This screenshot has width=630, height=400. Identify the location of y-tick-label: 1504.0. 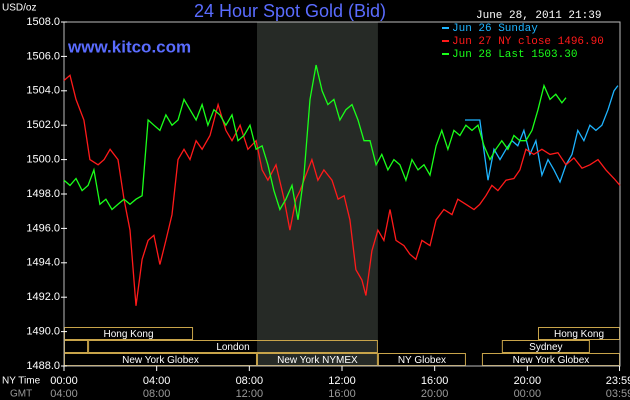
(43, 91).